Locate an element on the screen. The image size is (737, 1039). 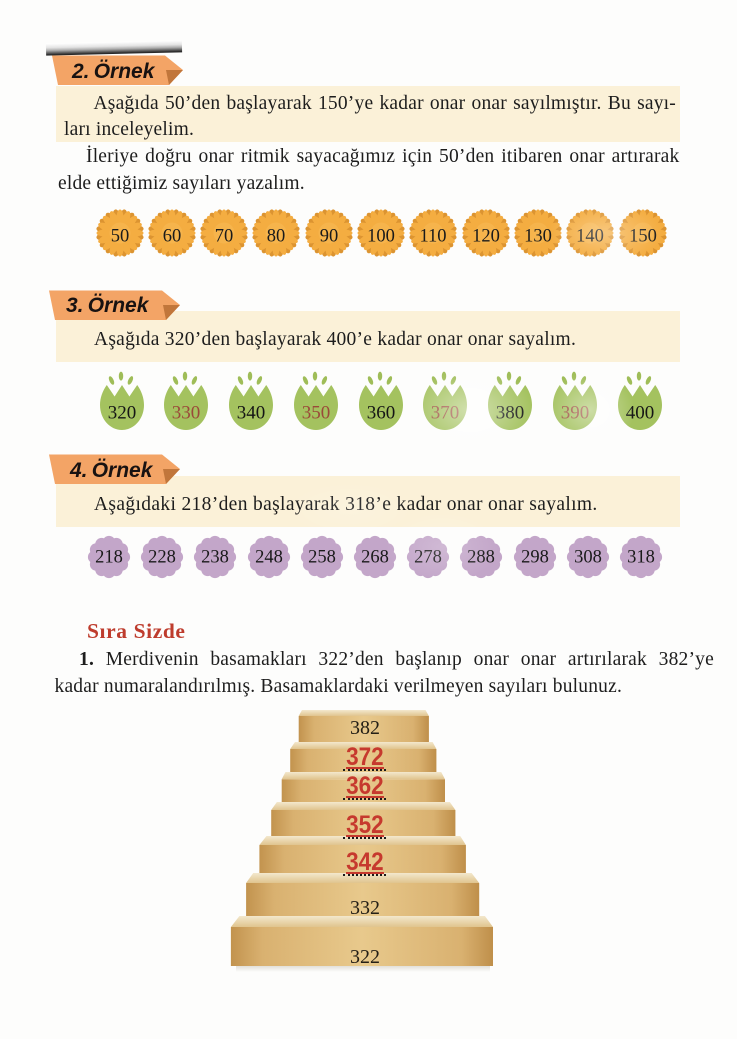
svg-text: 150 is located at coordinates (643, 236).